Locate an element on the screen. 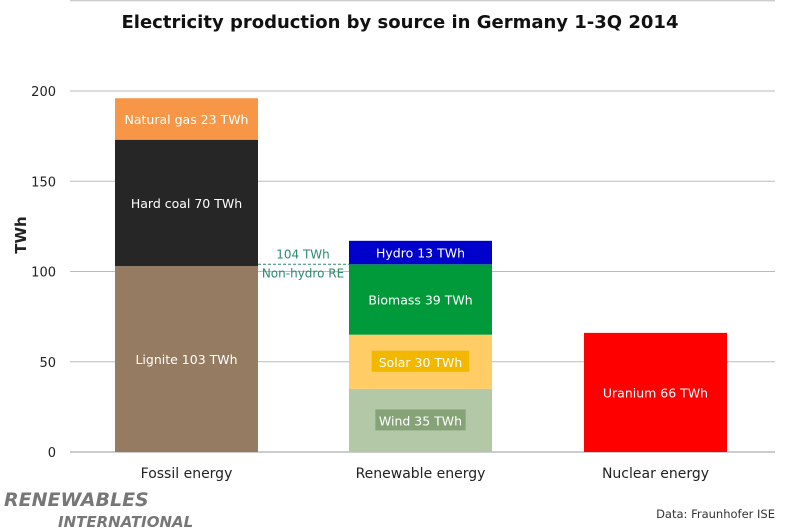 The image size is (800, 532). y-tick-label: 200 is located at coordinates (43, 92).